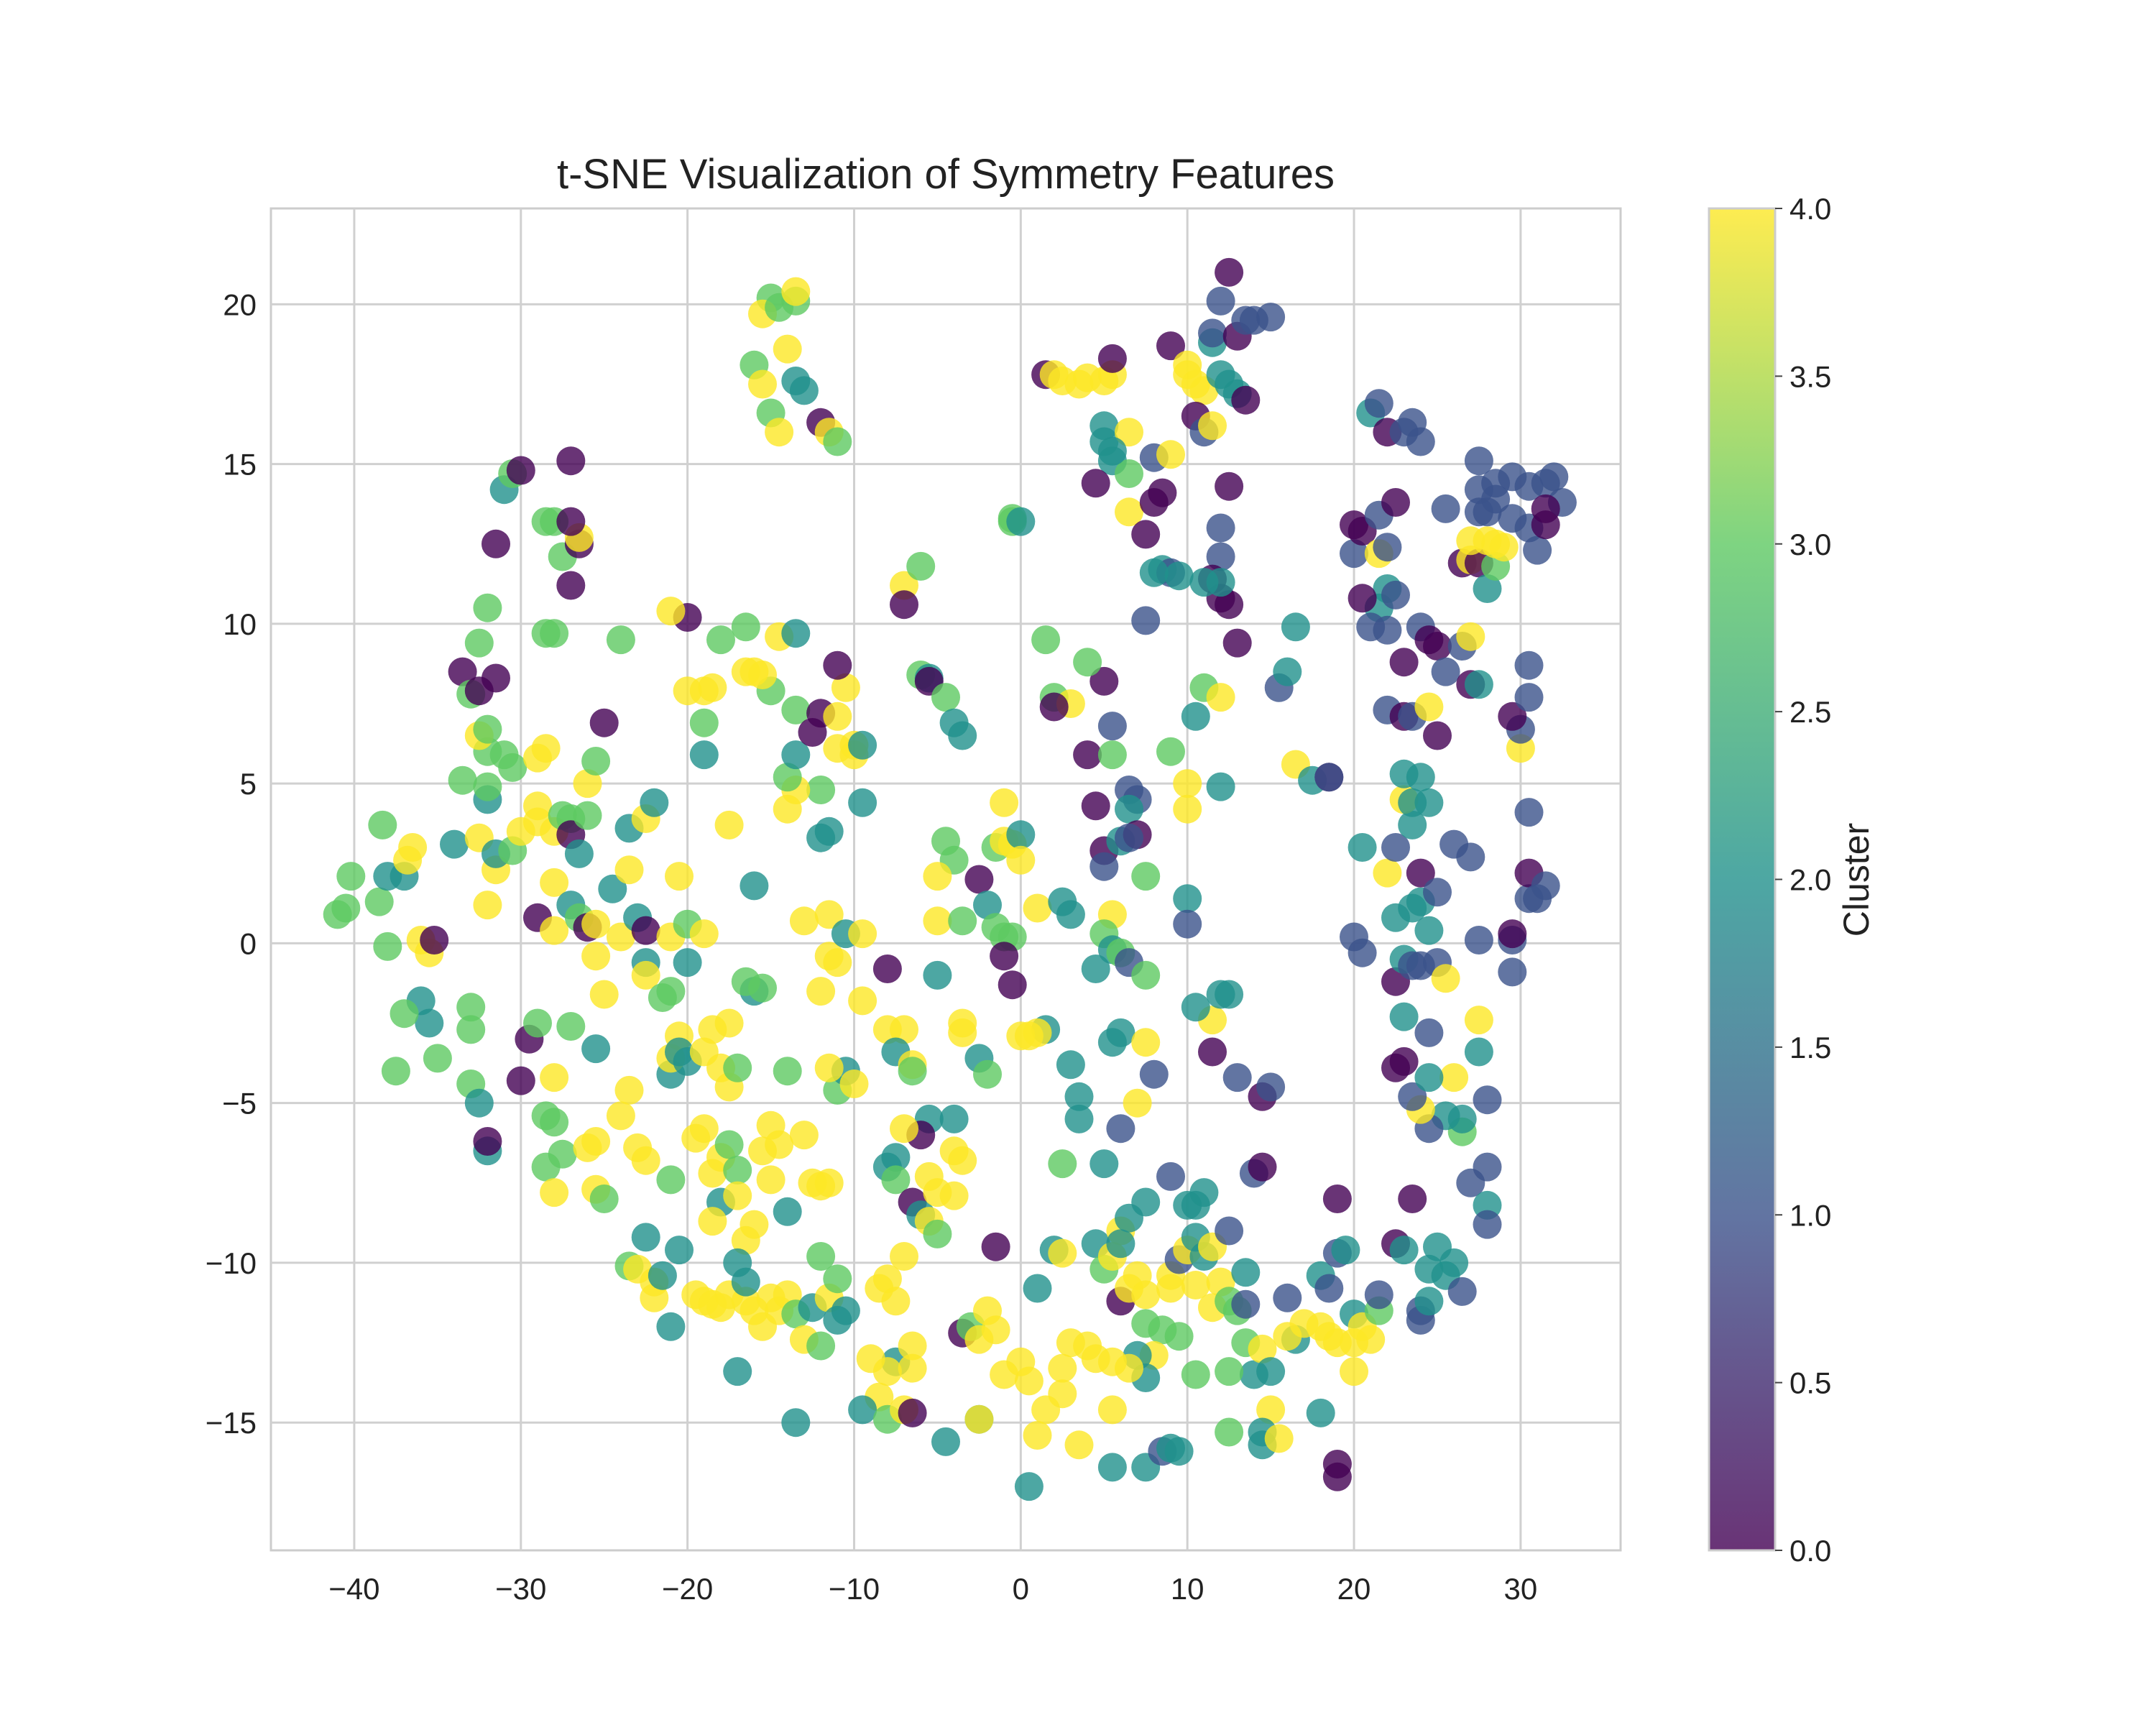 Image resolution: width=2156 pixels, height=1725 pixels. What do you see at coordinates (1810, 544) in the screenshot?
I see `colorbar-tick-label: 3.0` at bounding box center [1810, 544].